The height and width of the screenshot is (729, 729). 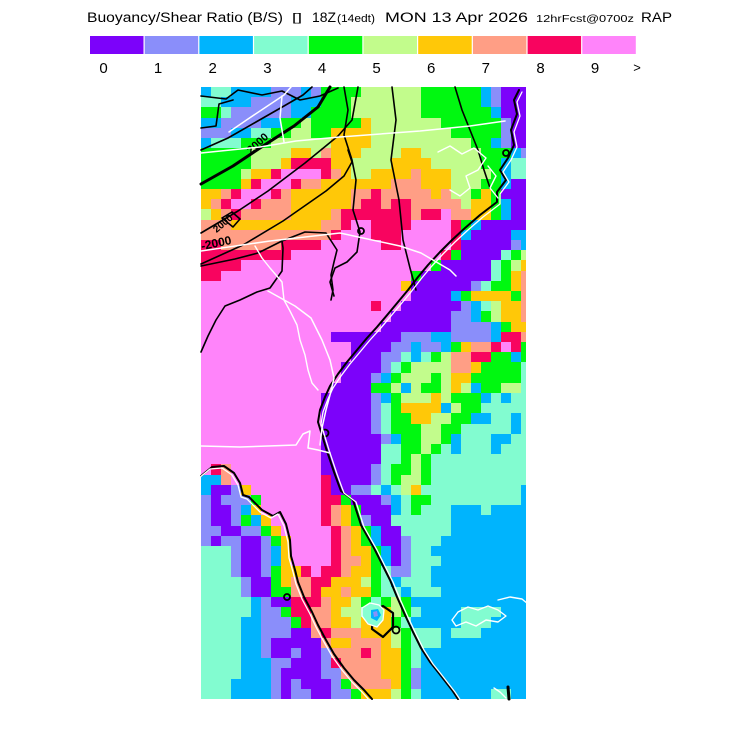 I want to click on svg-text: MON 13 Apr 2026, so click(x=456, y=17).